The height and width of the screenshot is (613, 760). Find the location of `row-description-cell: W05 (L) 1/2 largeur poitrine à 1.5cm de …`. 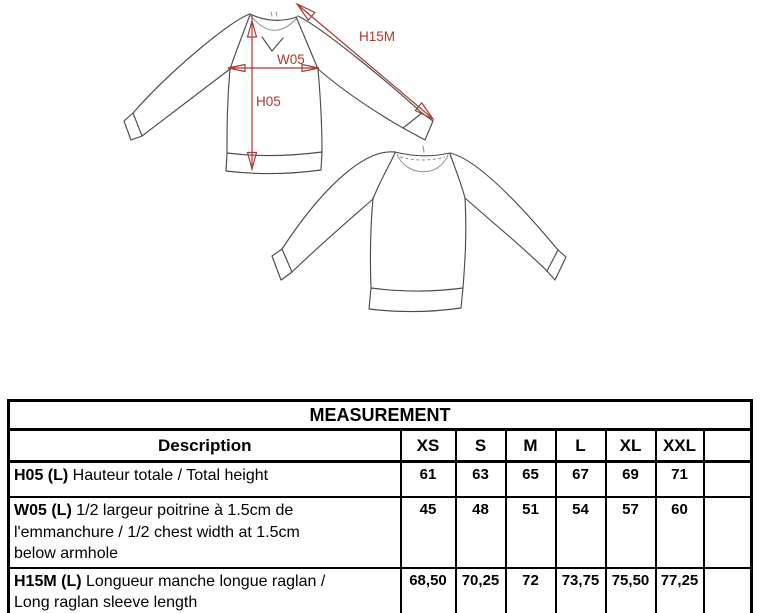

row-description-cell: W05 (L) 1/2 largeur poitrine à 1.5cm de … is located at coordinates (204, 532).